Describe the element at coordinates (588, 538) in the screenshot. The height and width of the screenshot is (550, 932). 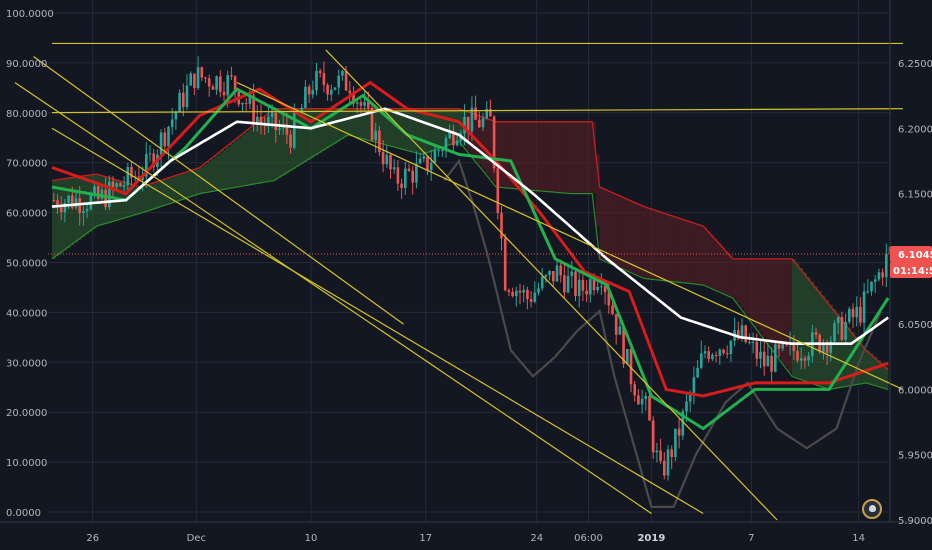
I see `time-axis-tick: 06:00` at that location.